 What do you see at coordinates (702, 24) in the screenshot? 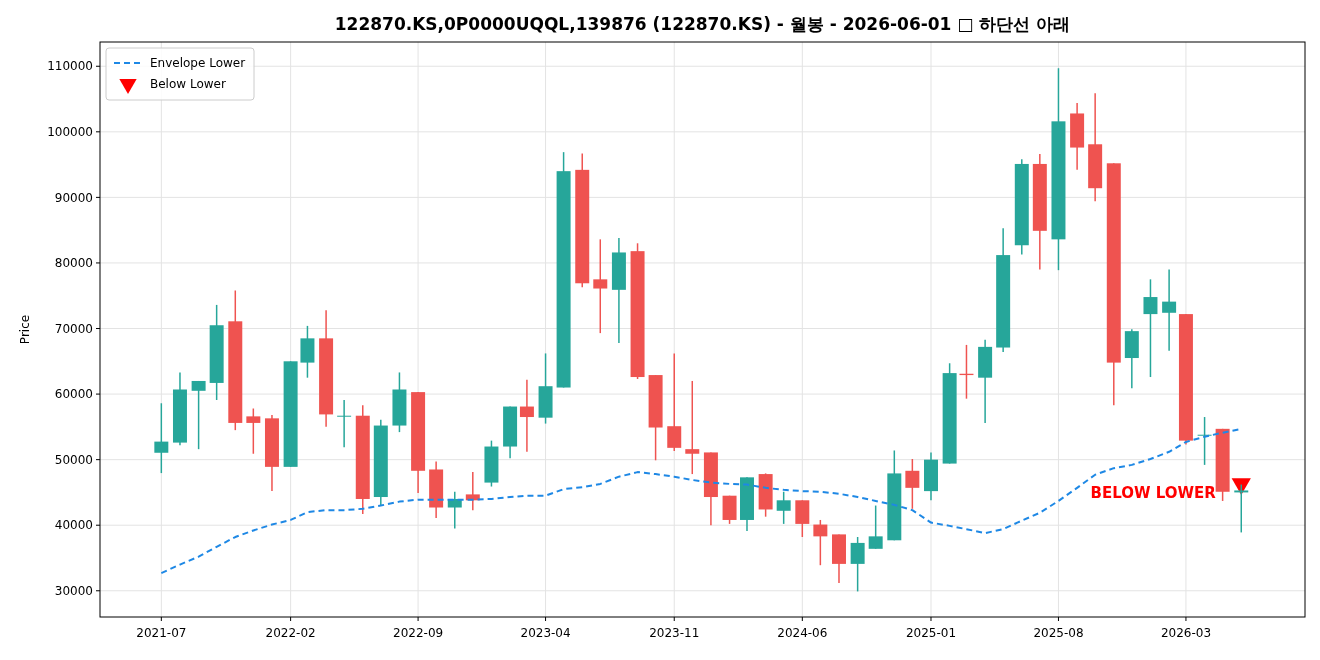
I see `chart-title: 122870.KS,0P0000UQQL,139876 (122870.KS) - 월봉 - 2026-06-01 □ 하단선 아래` at bounding box center [702, 24].